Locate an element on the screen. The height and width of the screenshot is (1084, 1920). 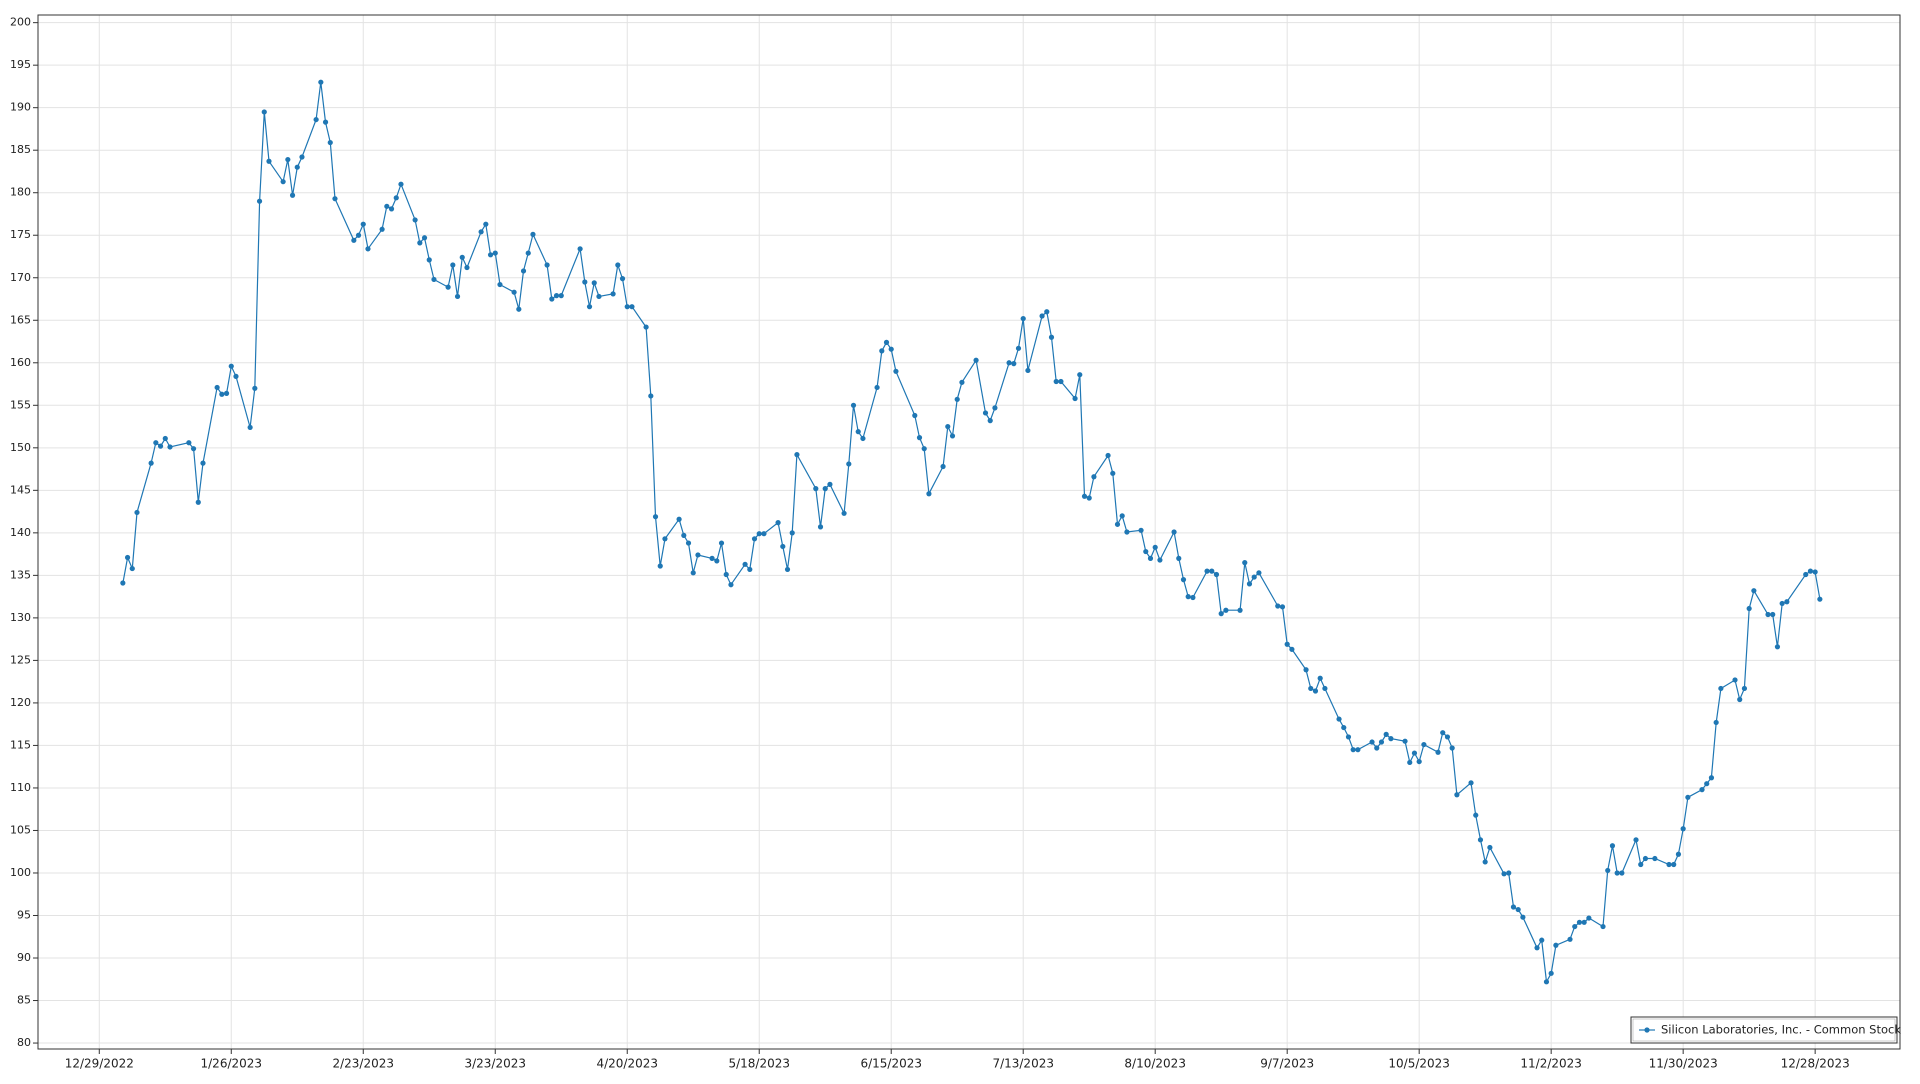
y-tick-label: 160 is located at coordinates (20, 362).